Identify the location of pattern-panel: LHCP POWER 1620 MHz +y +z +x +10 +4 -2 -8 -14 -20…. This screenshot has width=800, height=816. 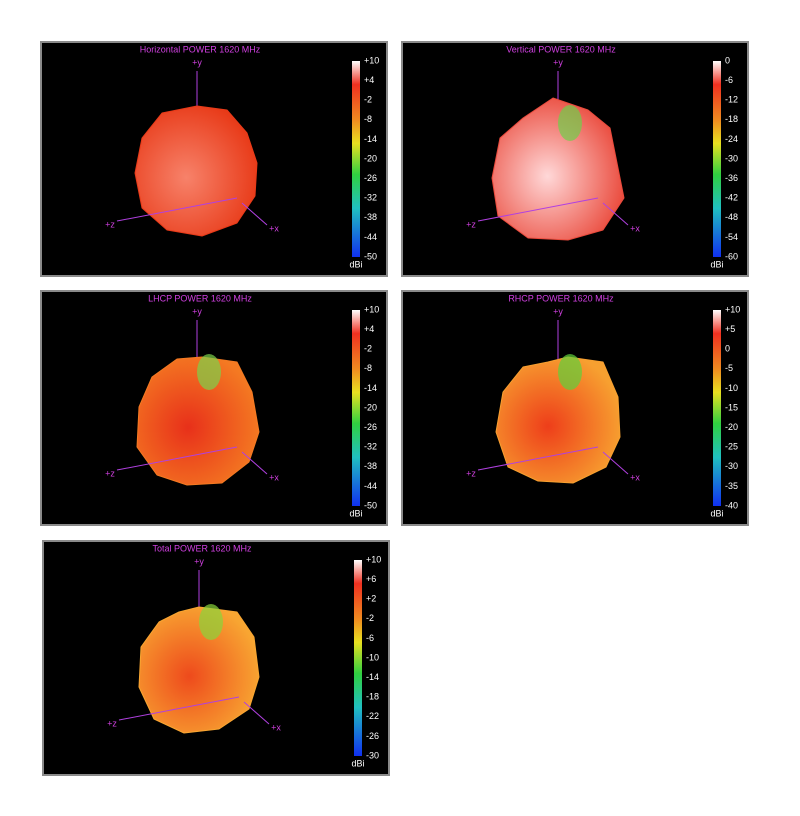
(214, 408).